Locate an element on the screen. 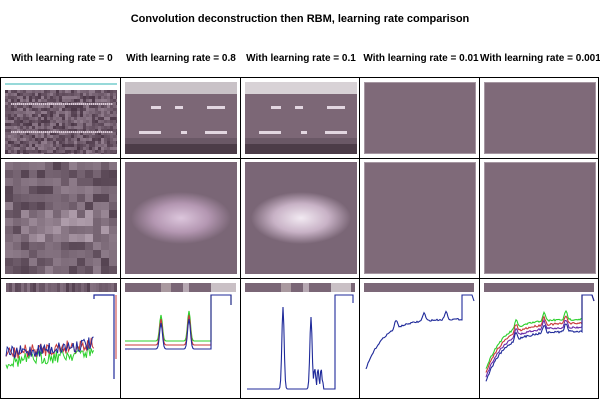 The image size is (600, 400). profile-plot-lr-0.01 is located at coordinates (419, 338).